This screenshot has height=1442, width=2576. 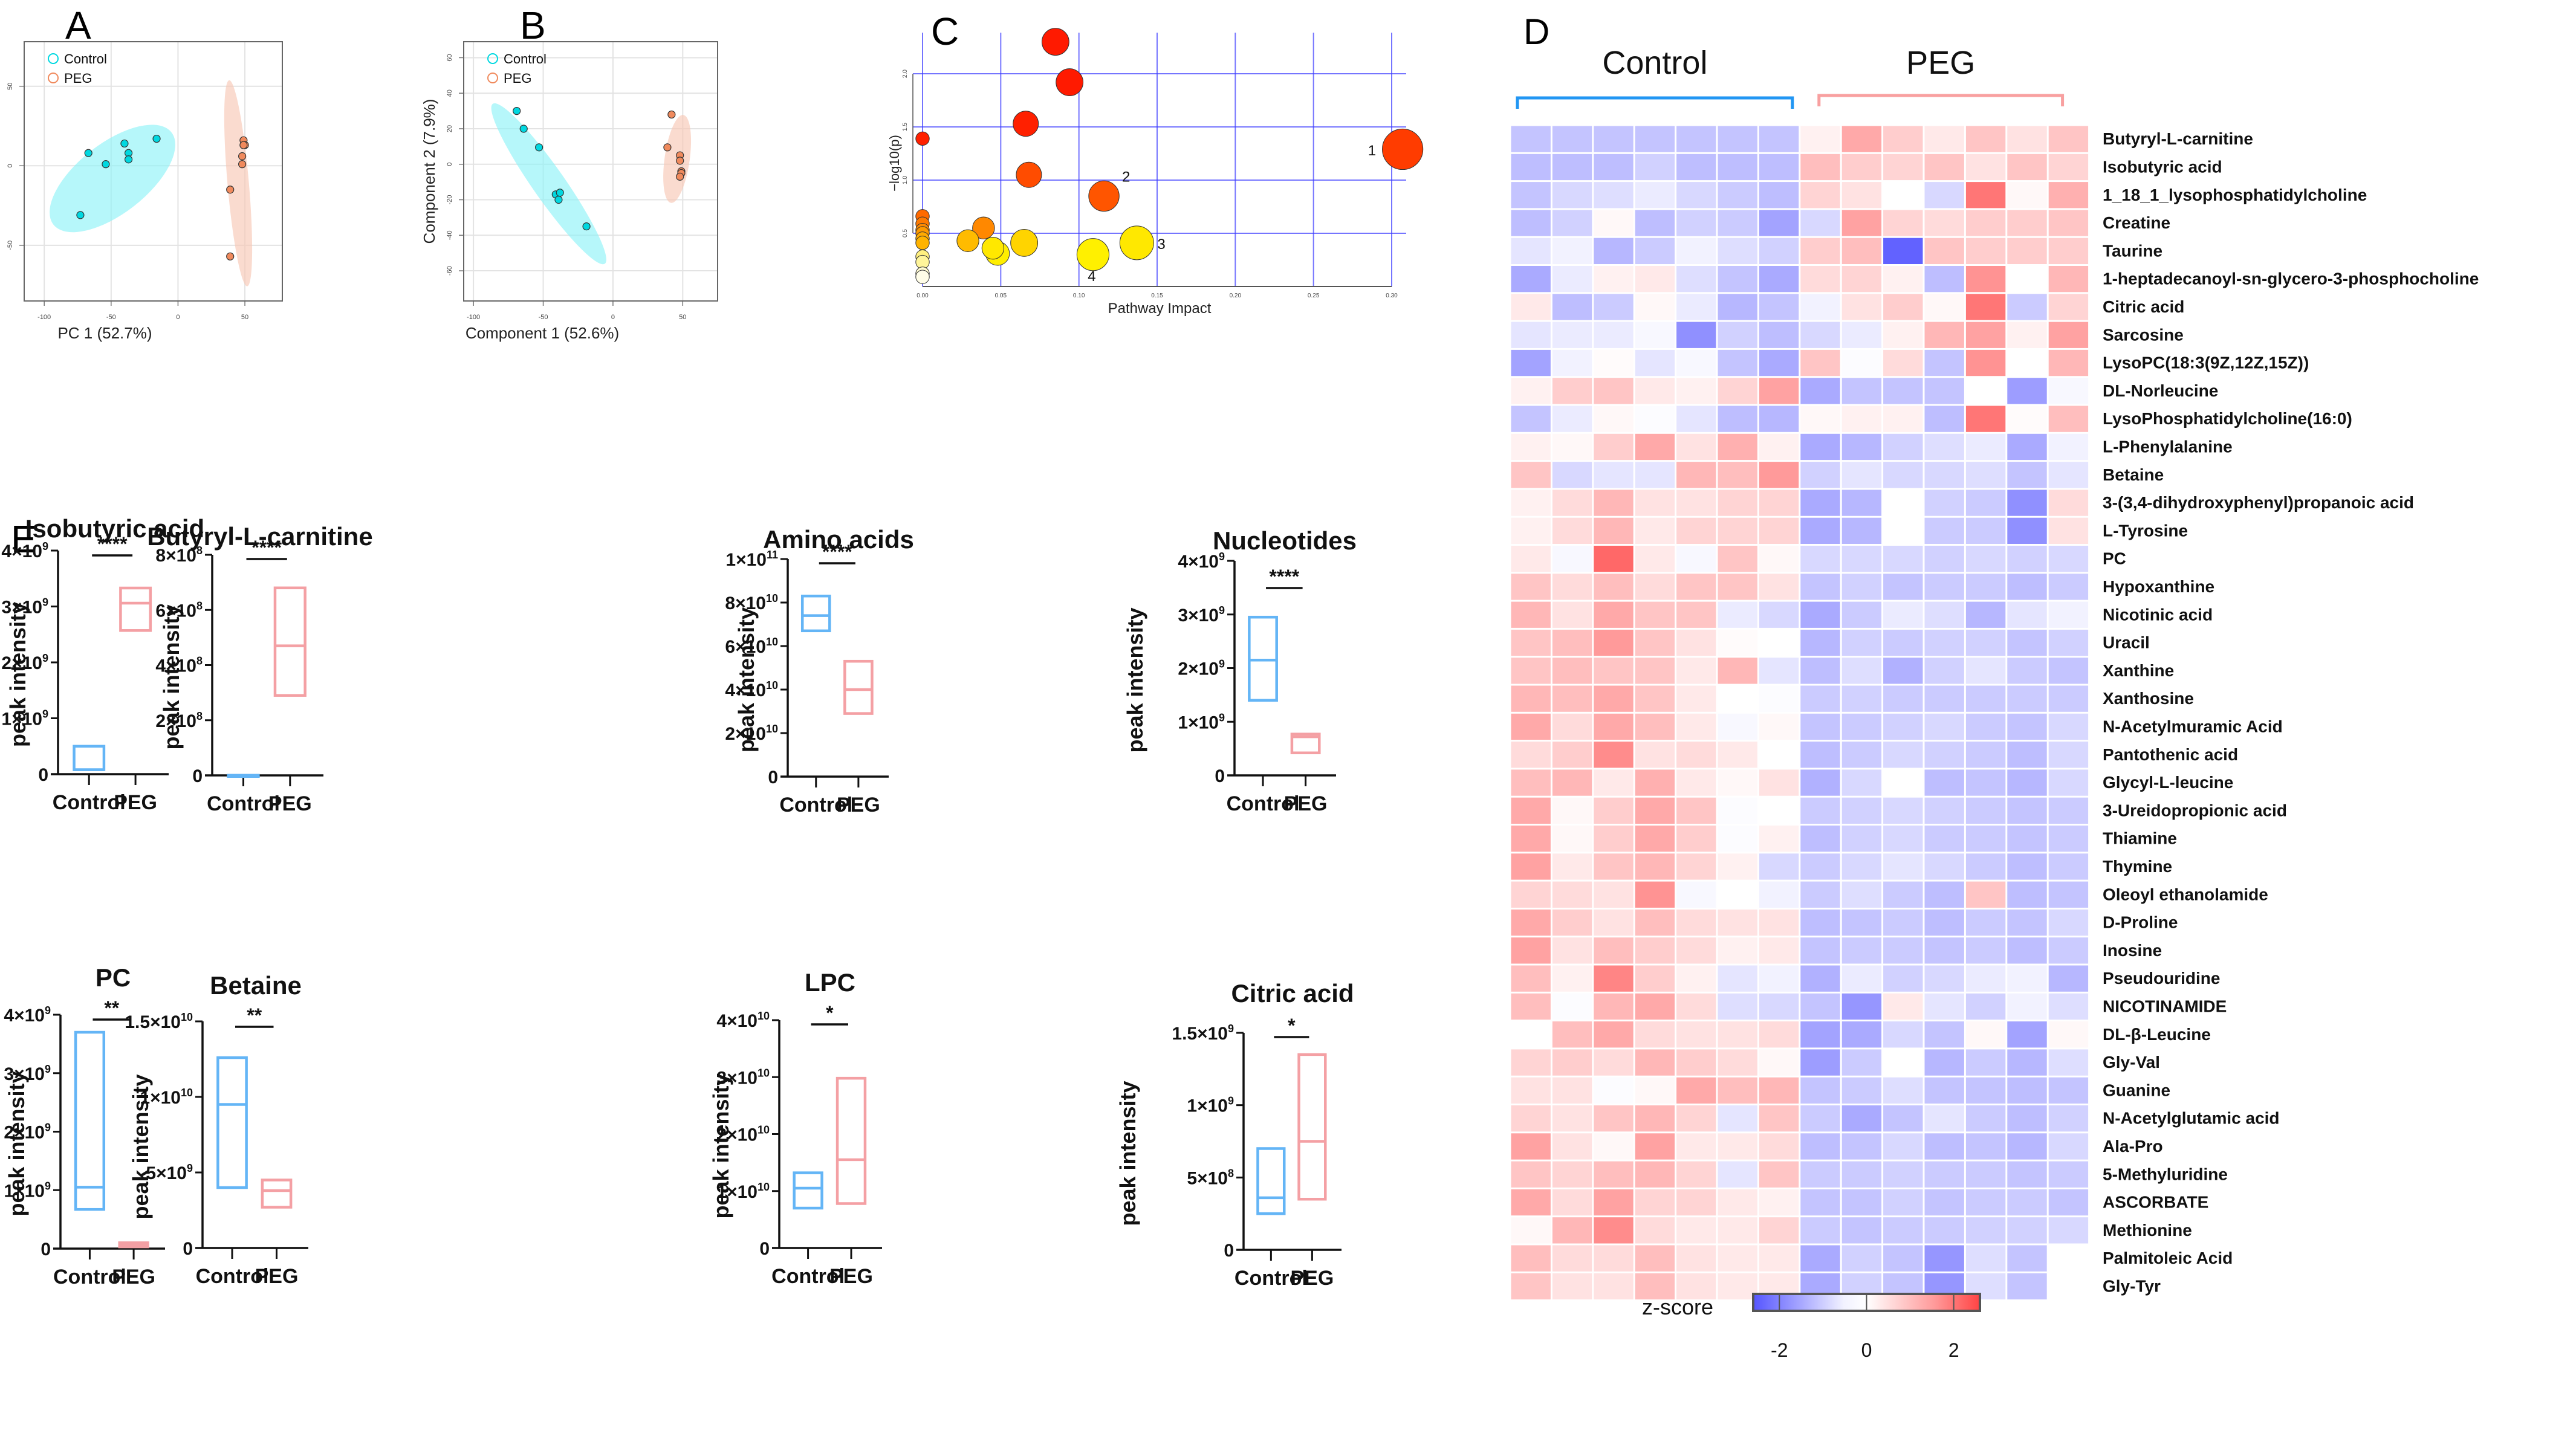 What do you see at coordinates (245, 317) in the screenshot?
I see `x-tick-label: 50` at bounding box center [245, 317].